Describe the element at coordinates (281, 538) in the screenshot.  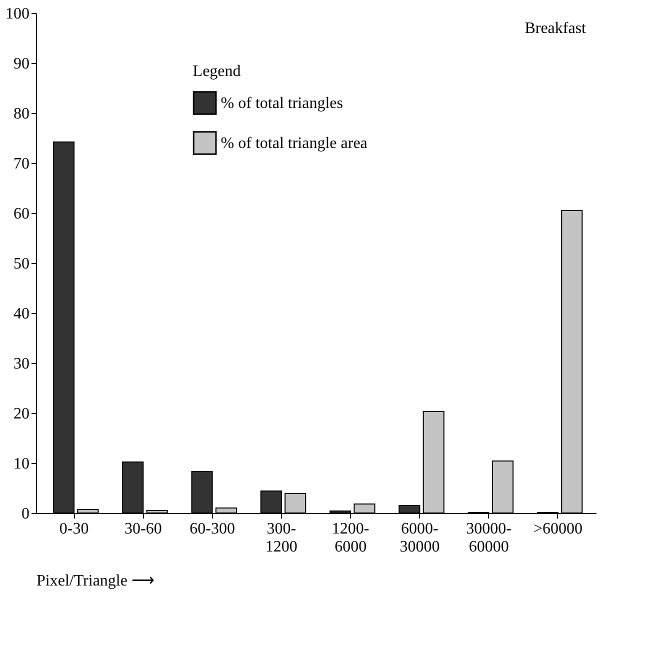
I see `x-tick-label: 300-1200` at that location.